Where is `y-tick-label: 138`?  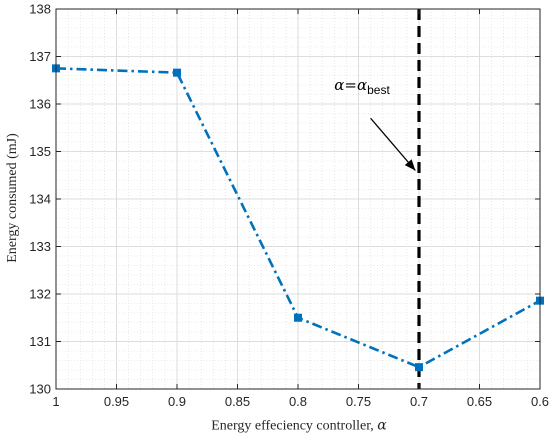 y-tick-label: 138 is located at coordinates (40, 9).